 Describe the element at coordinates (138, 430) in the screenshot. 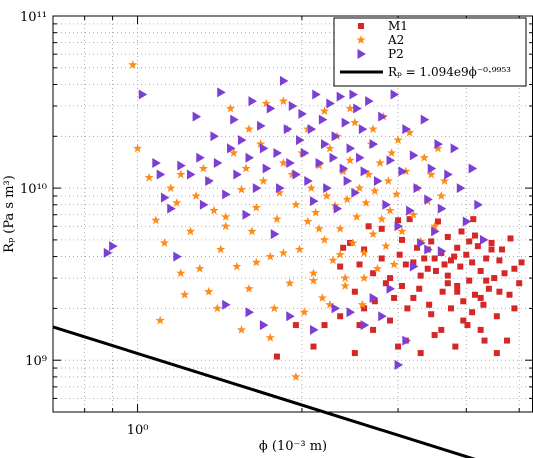

I see `x-tick-label: 10⁰` at that location.